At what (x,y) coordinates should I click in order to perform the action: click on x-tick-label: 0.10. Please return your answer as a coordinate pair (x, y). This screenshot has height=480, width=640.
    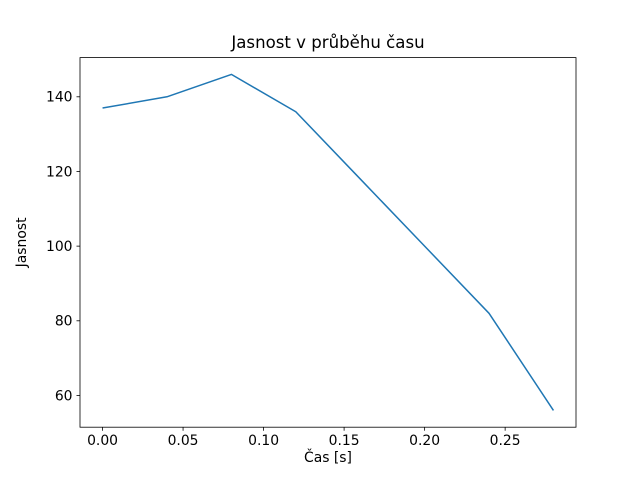
    Looking at the image, I should click on (263, 441).